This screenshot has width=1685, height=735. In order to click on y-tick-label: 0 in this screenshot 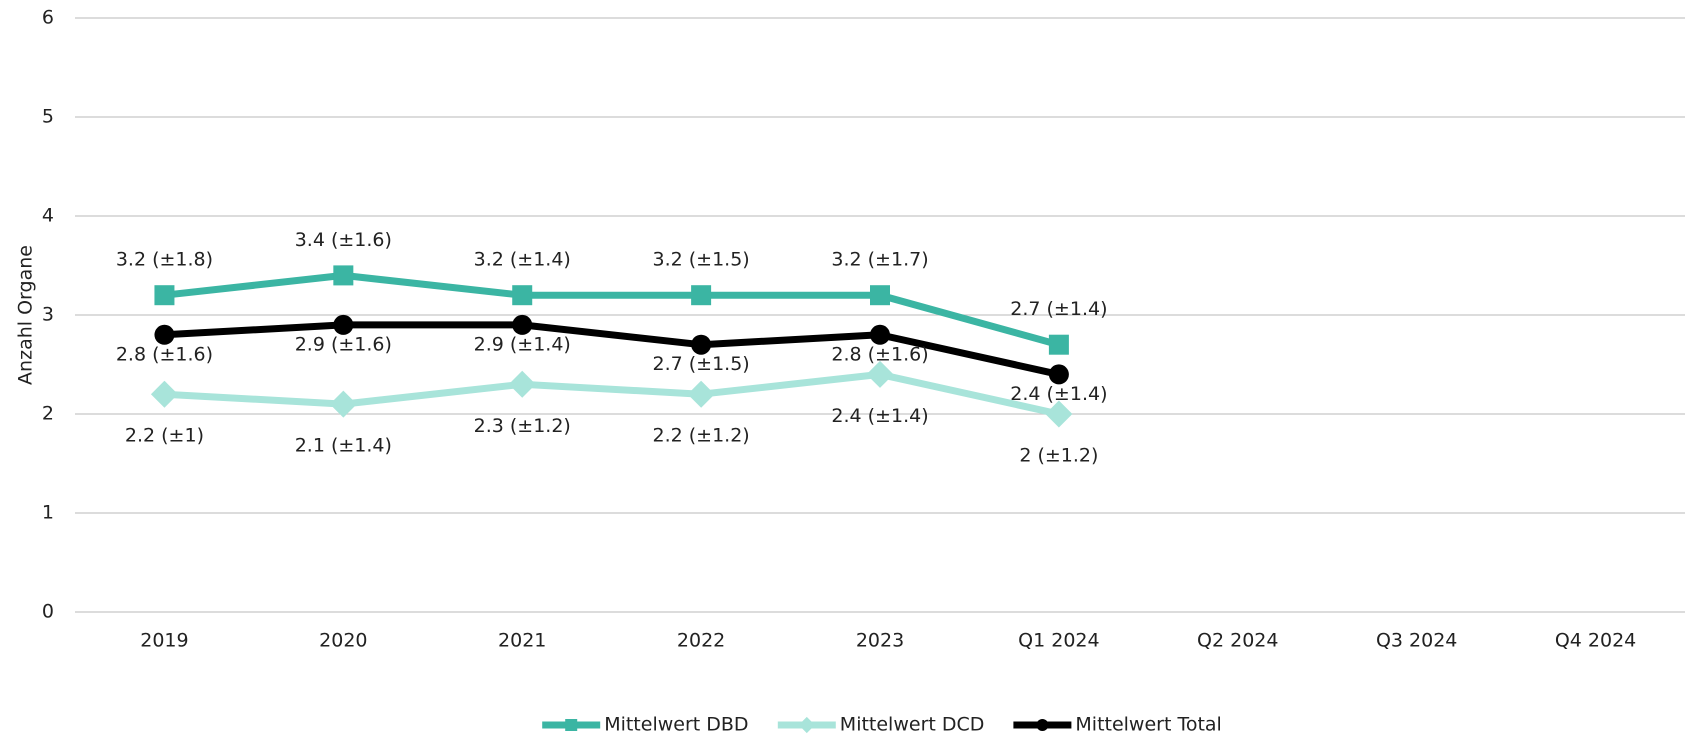, I will do `click(48, 612)`.